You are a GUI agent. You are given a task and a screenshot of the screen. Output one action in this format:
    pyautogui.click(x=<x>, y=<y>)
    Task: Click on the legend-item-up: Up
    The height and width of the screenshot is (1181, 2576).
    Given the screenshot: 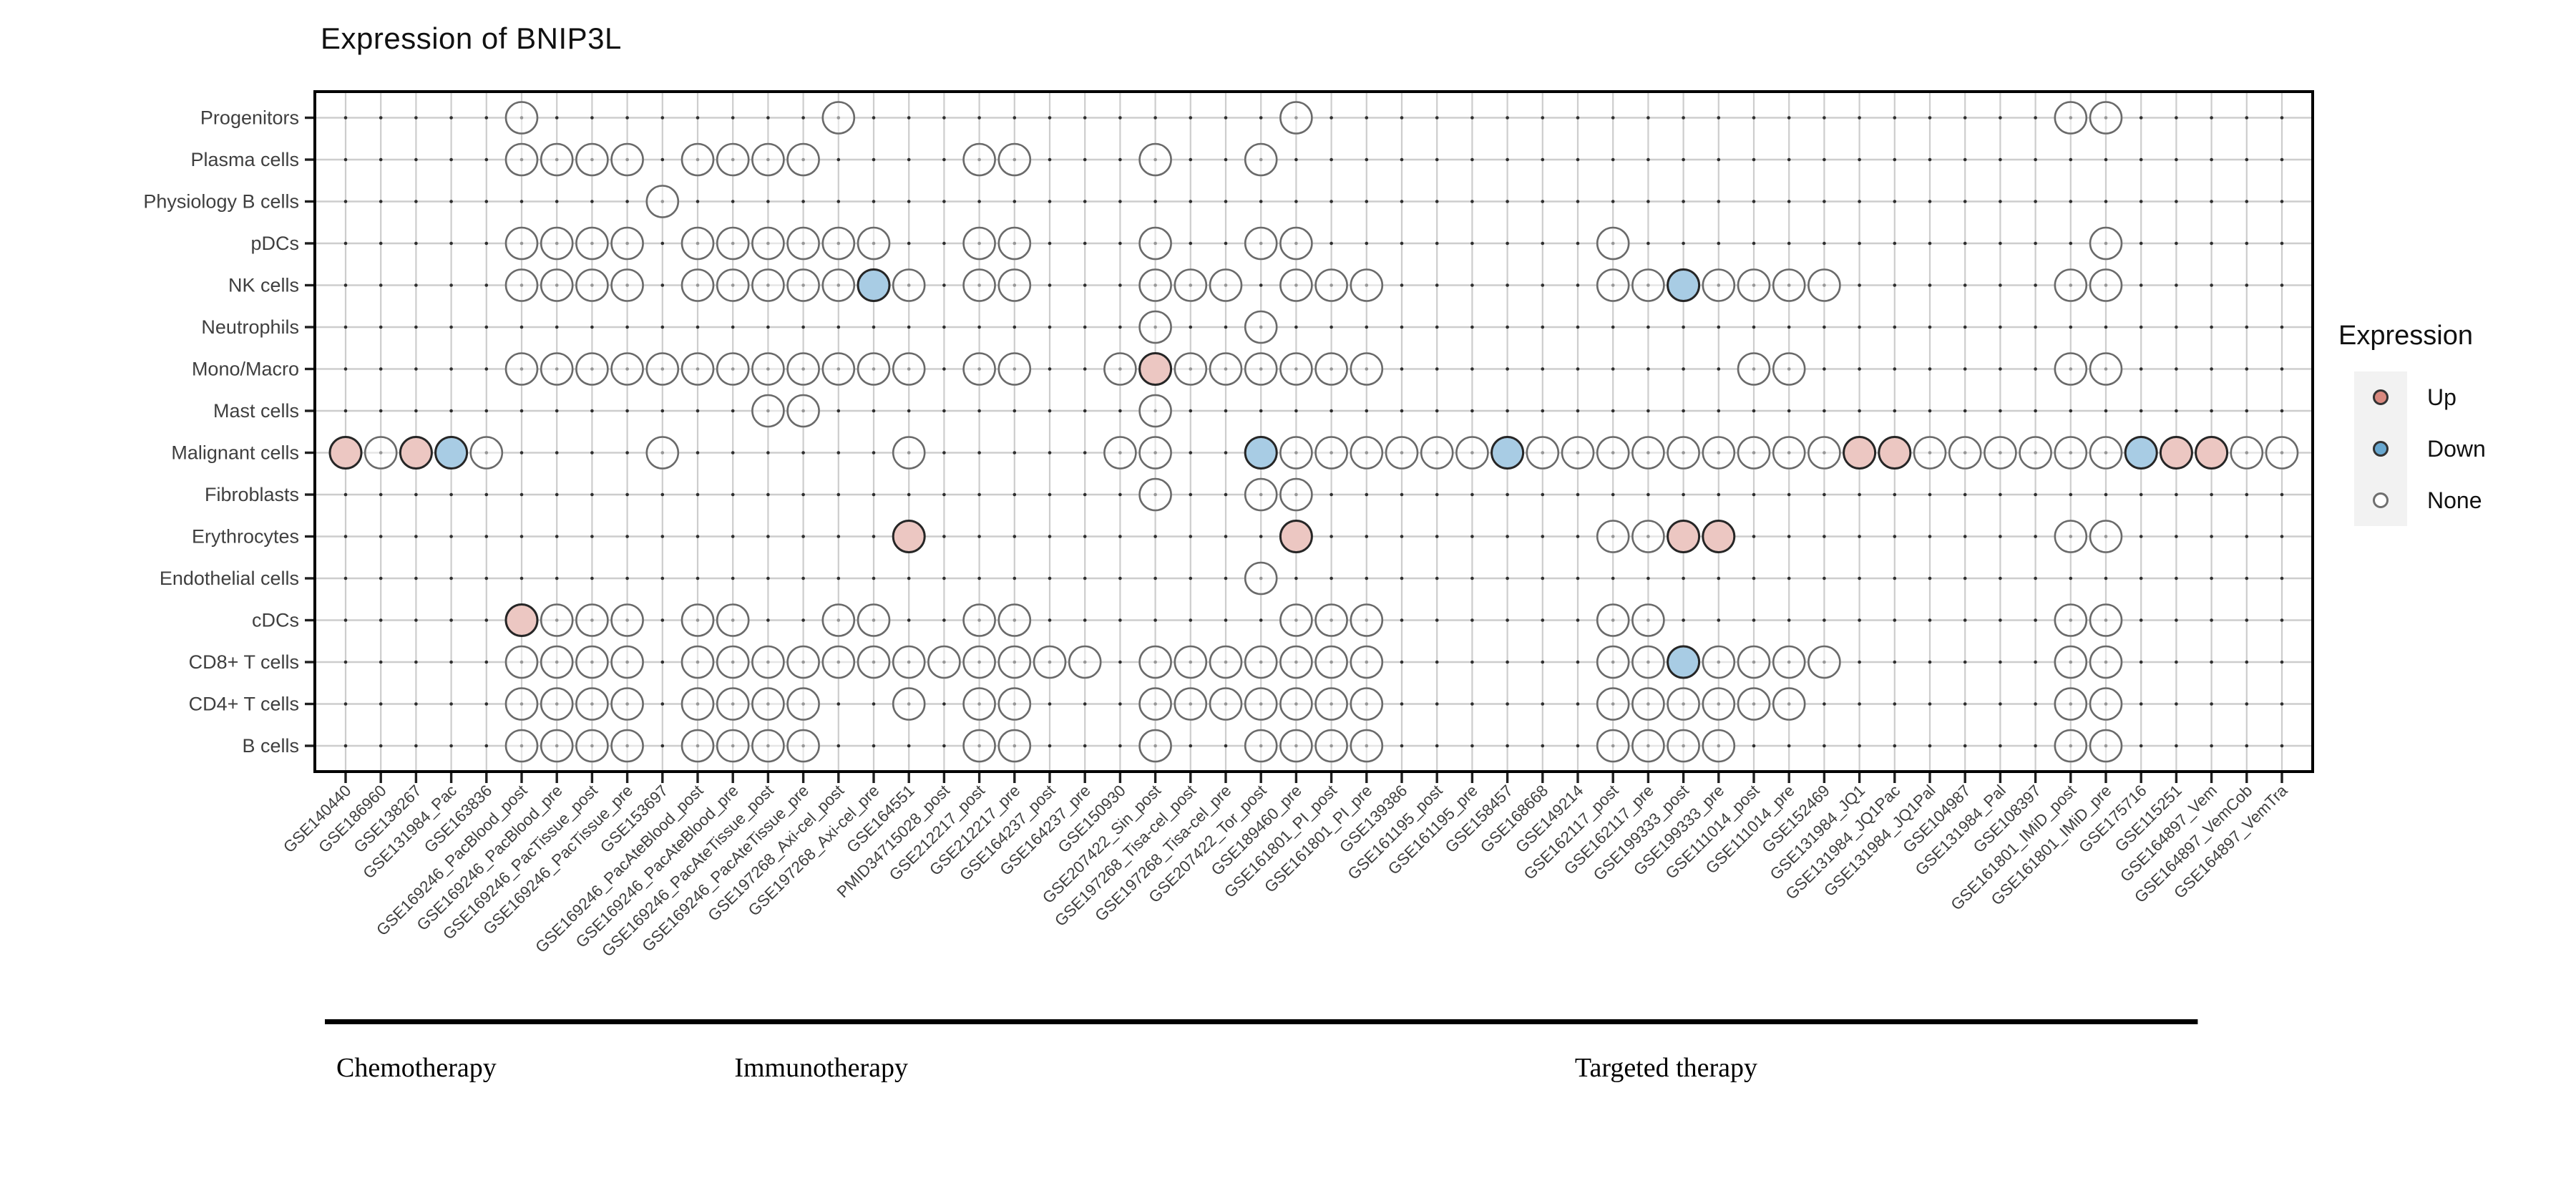 What is the action you would take?
    pyautogui.click(x=2420, y=397)
    